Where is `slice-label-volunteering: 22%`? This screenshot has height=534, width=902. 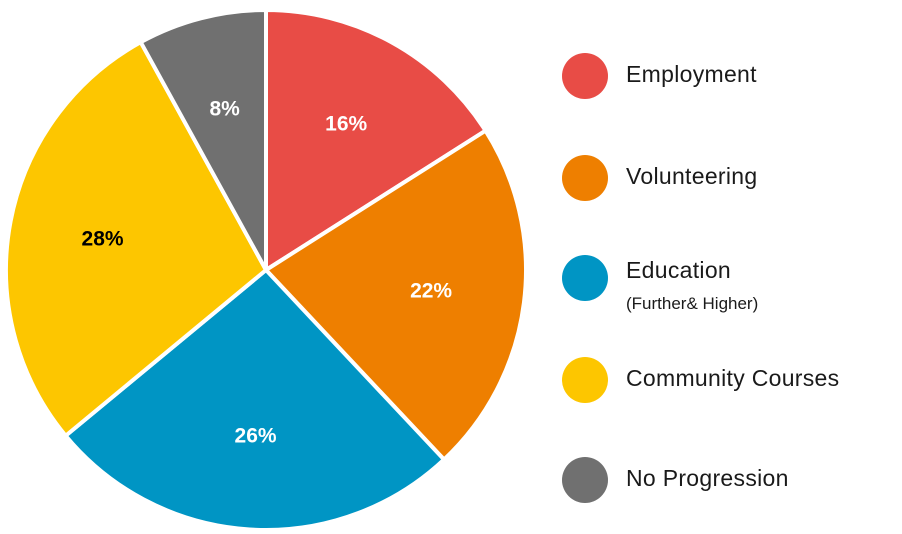 slice-label-volunteering: 22% is located at coordinates (431, 290).